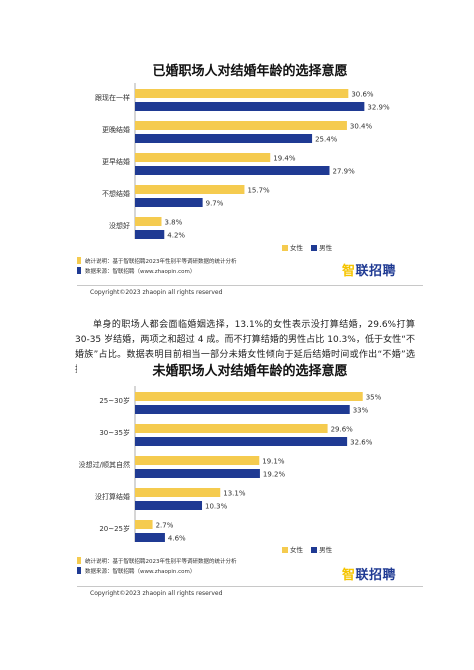 This screenshot has height=670, width=474. Describe the element at coordinates (250, 371) in the screenshot. I see `chart-title: 未婚职场人对结婚年龄的选择意愿` at that location.